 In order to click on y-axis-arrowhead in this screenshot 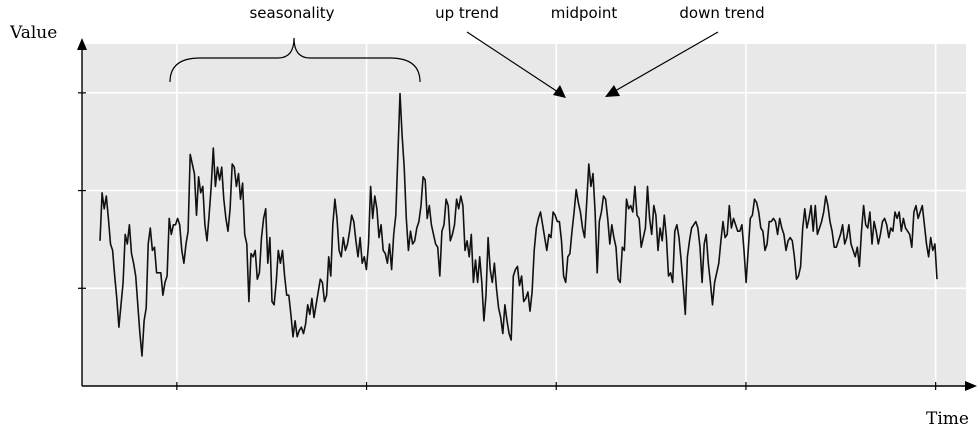, I will do `click(82, 44)`.